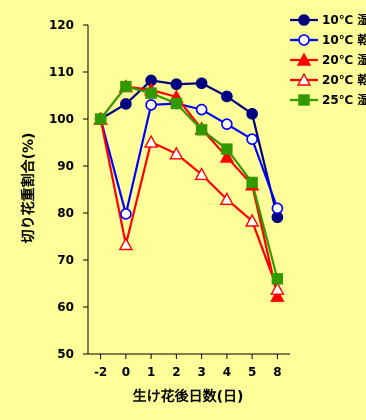 The image size is (366, 420). What do you see at coordinates (68, 189) in the screenshot?
I see `y-axis-ticks: 50 60 70 80 90 100 110 120` at bounding box center [68, 189].